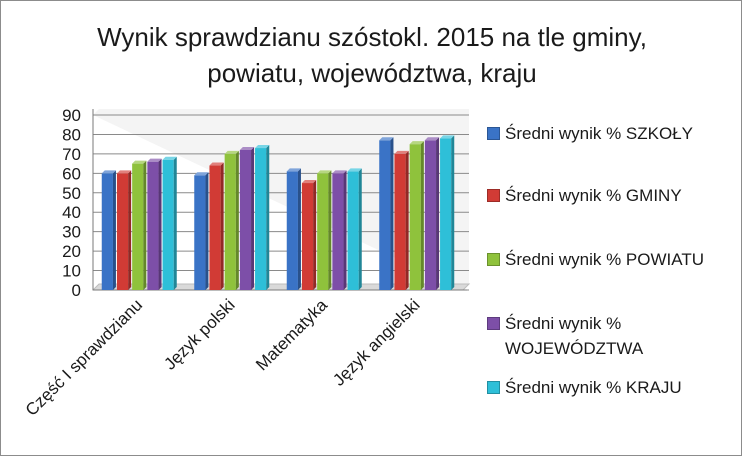 The height and width of the screenshot is (457, 742). Describe the element at coordinates (71, 232) in the screenshot. I see `y-tick-label: 30` at that location.